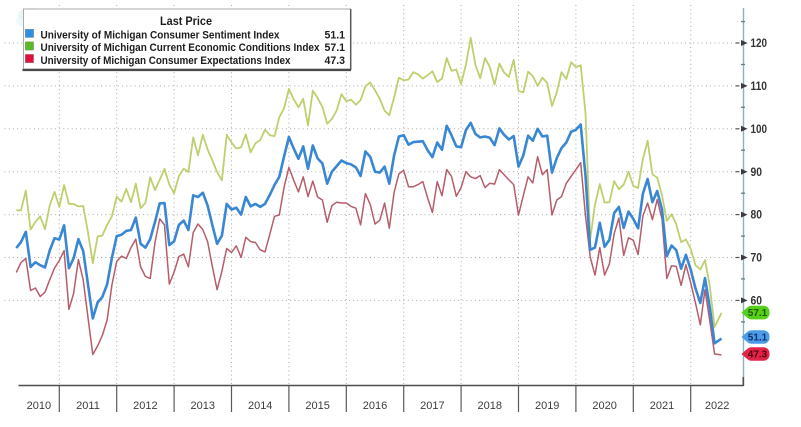 This screenshot has height=427, width=801. I want to click on svg-text: 2015, so click(317, 406).